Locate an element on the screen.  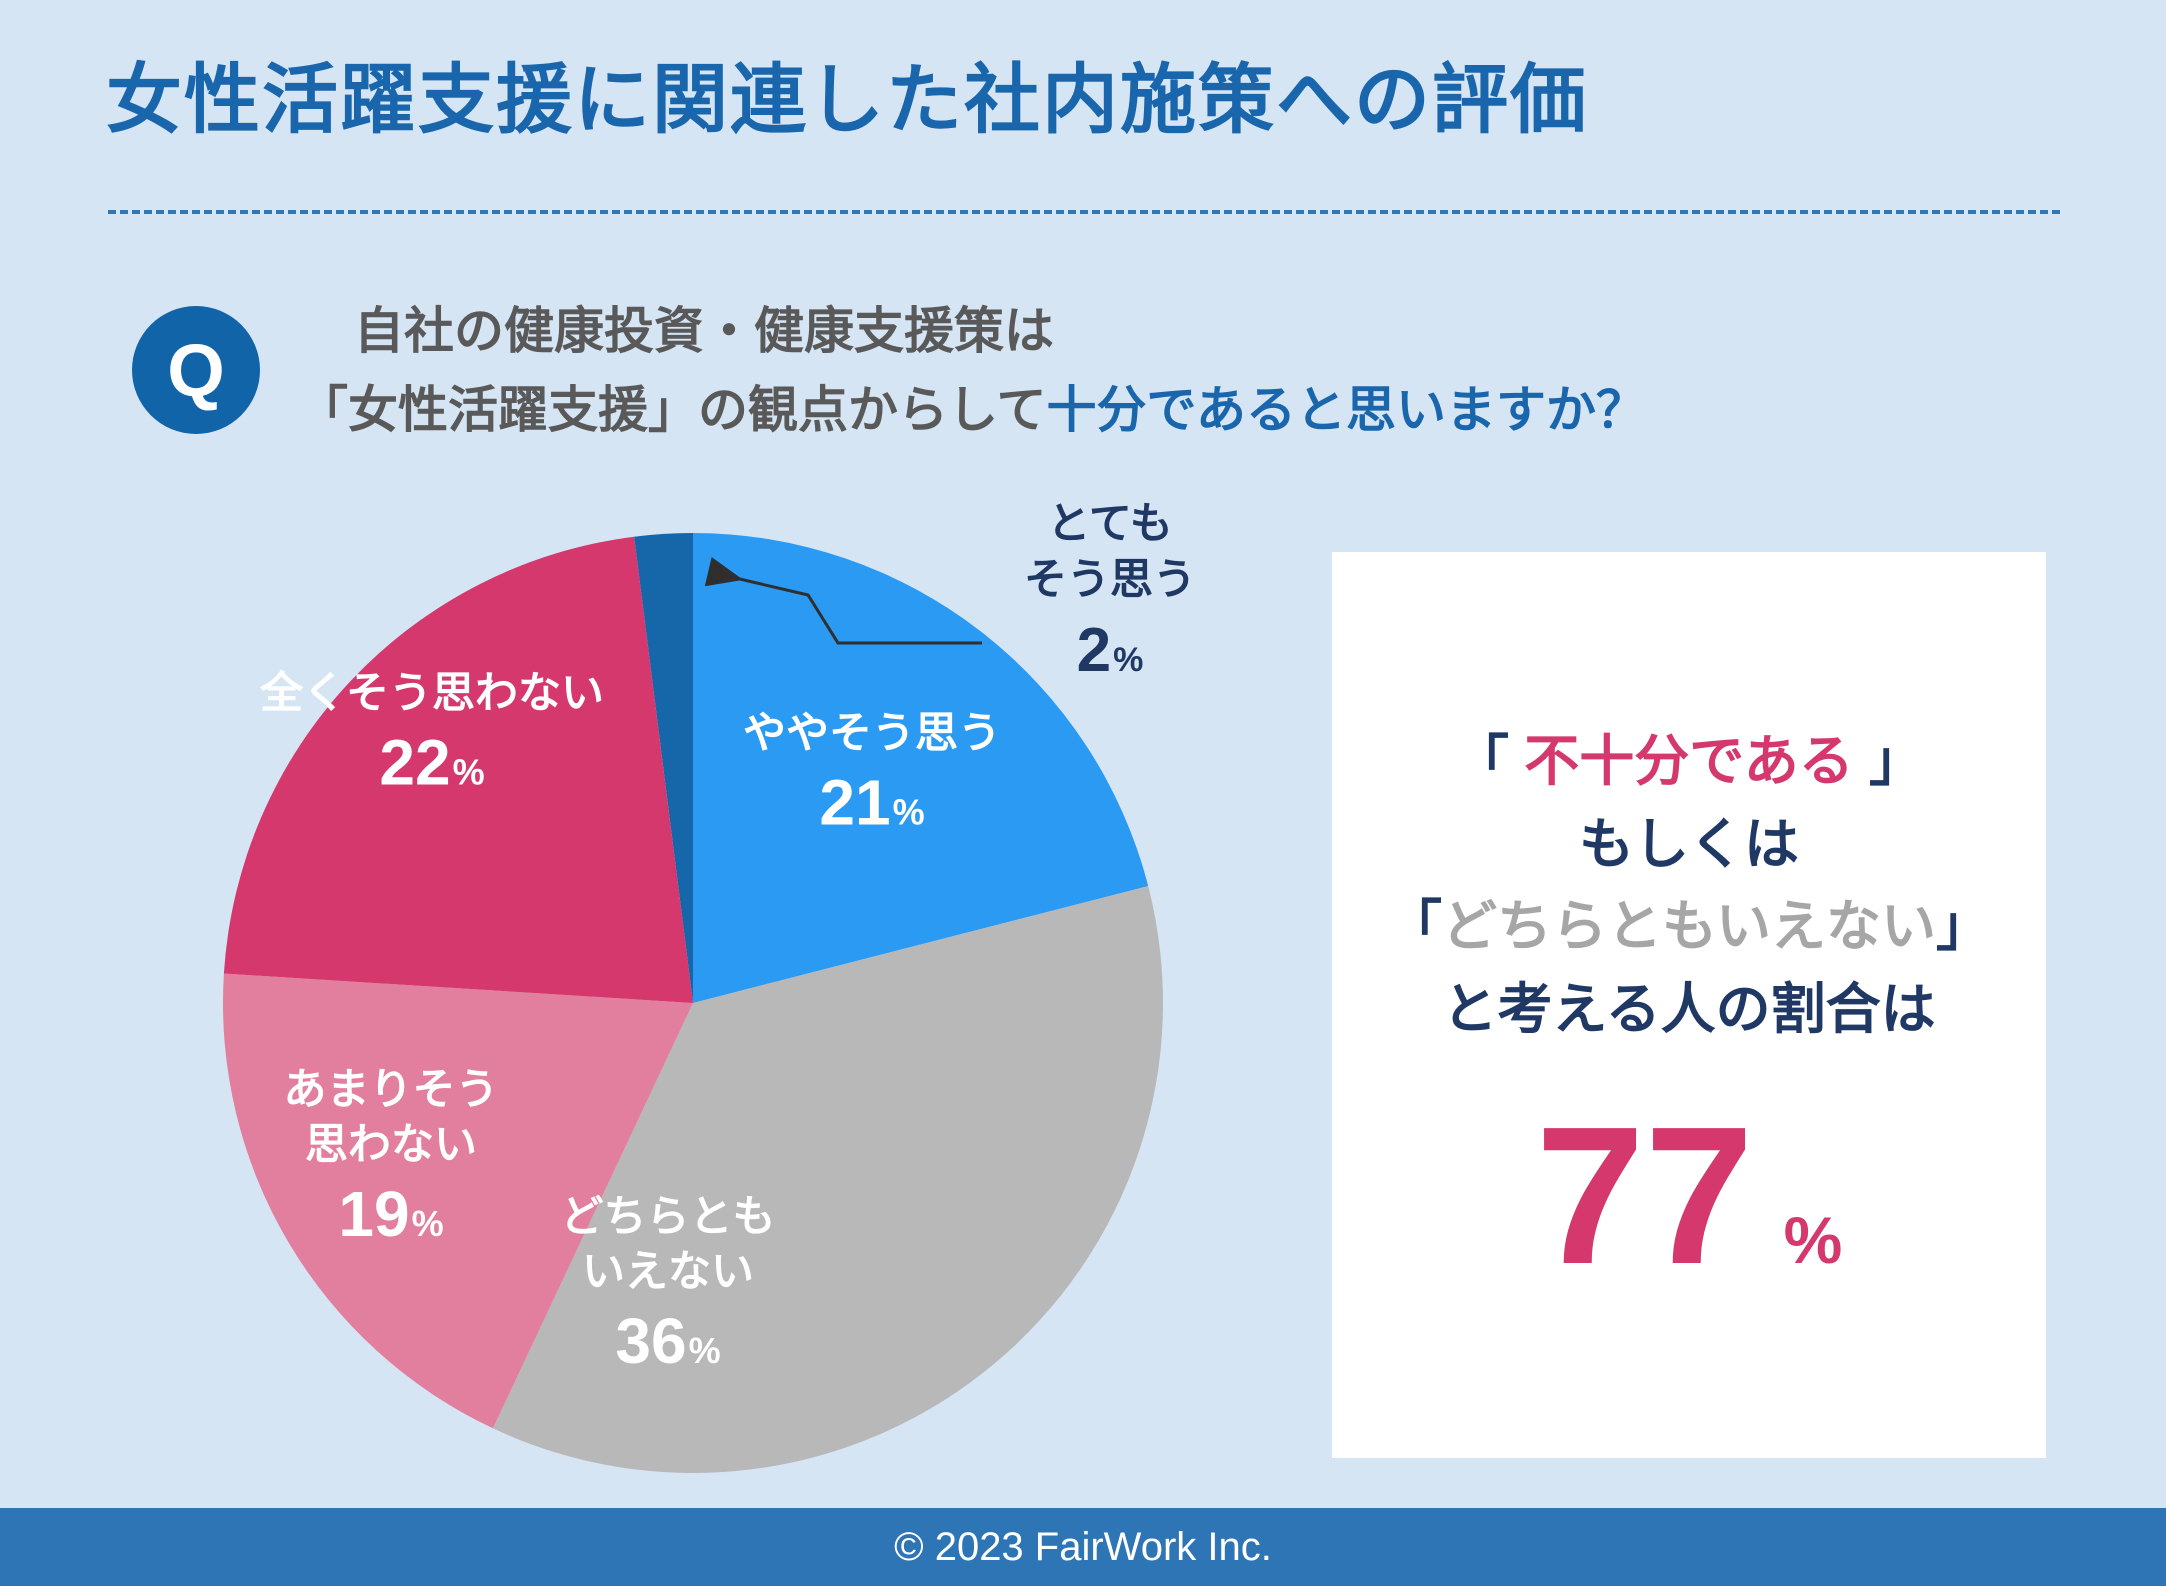
footer-text: © 2023 FairWork Inc. is located at coordinates (1083, 1546).